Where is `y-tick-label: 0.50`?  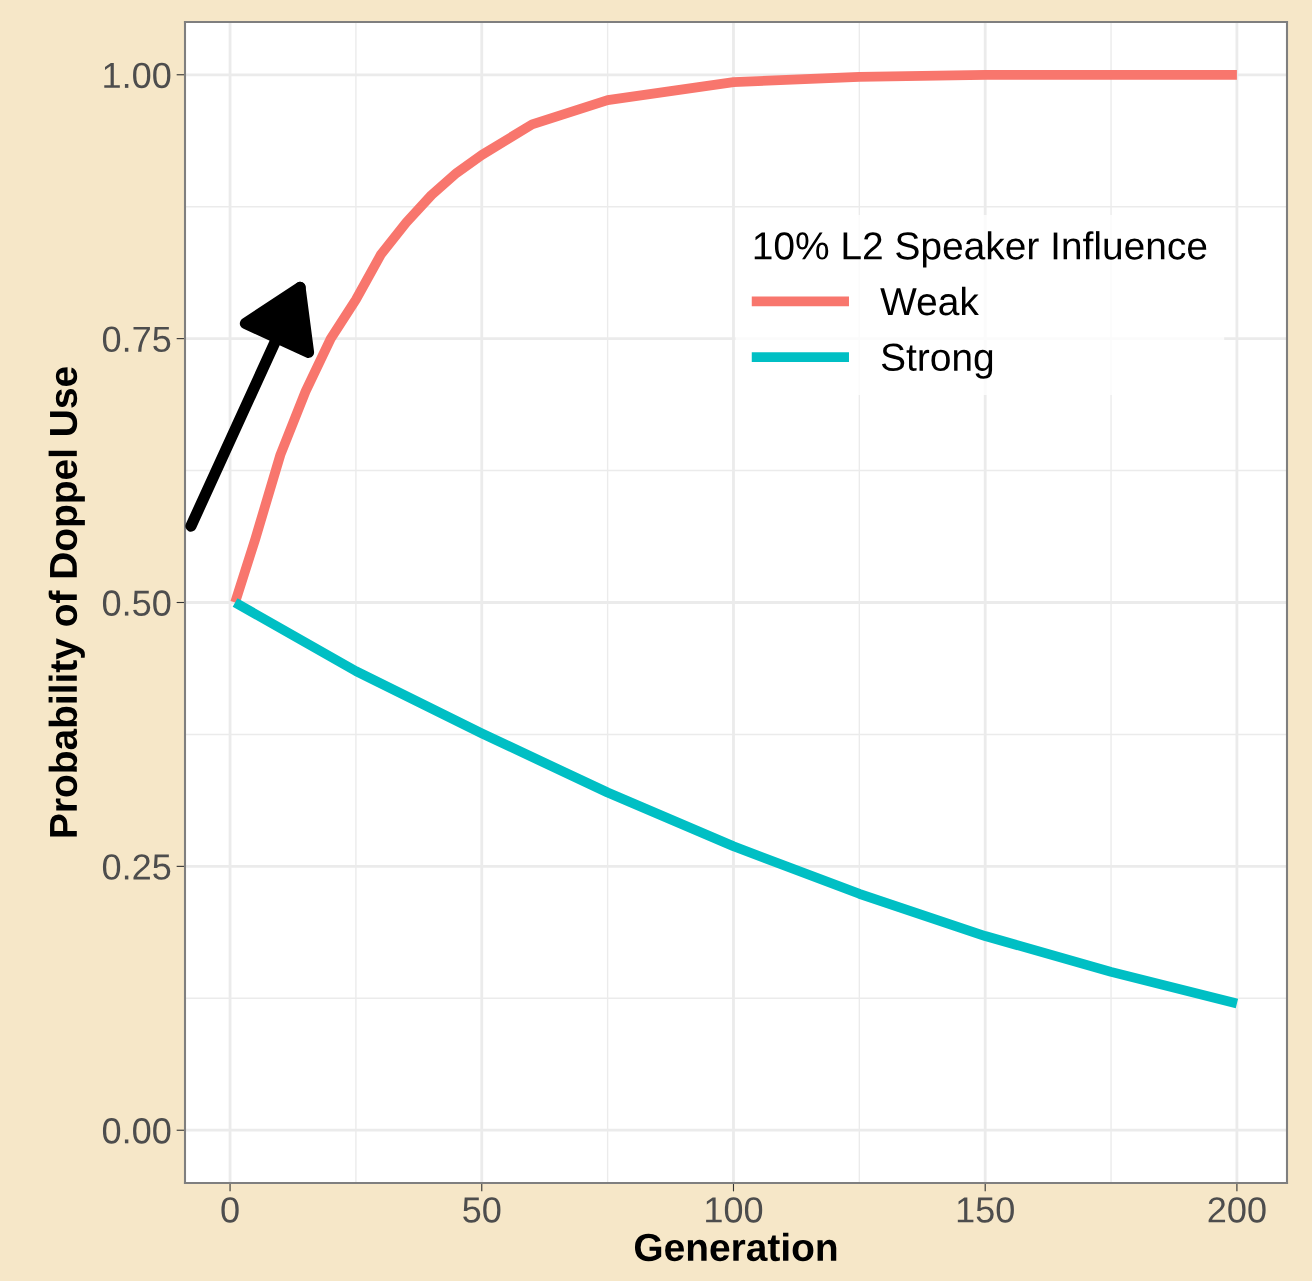
y-tick-label: 0.50 is located at coordinates (136, 603).